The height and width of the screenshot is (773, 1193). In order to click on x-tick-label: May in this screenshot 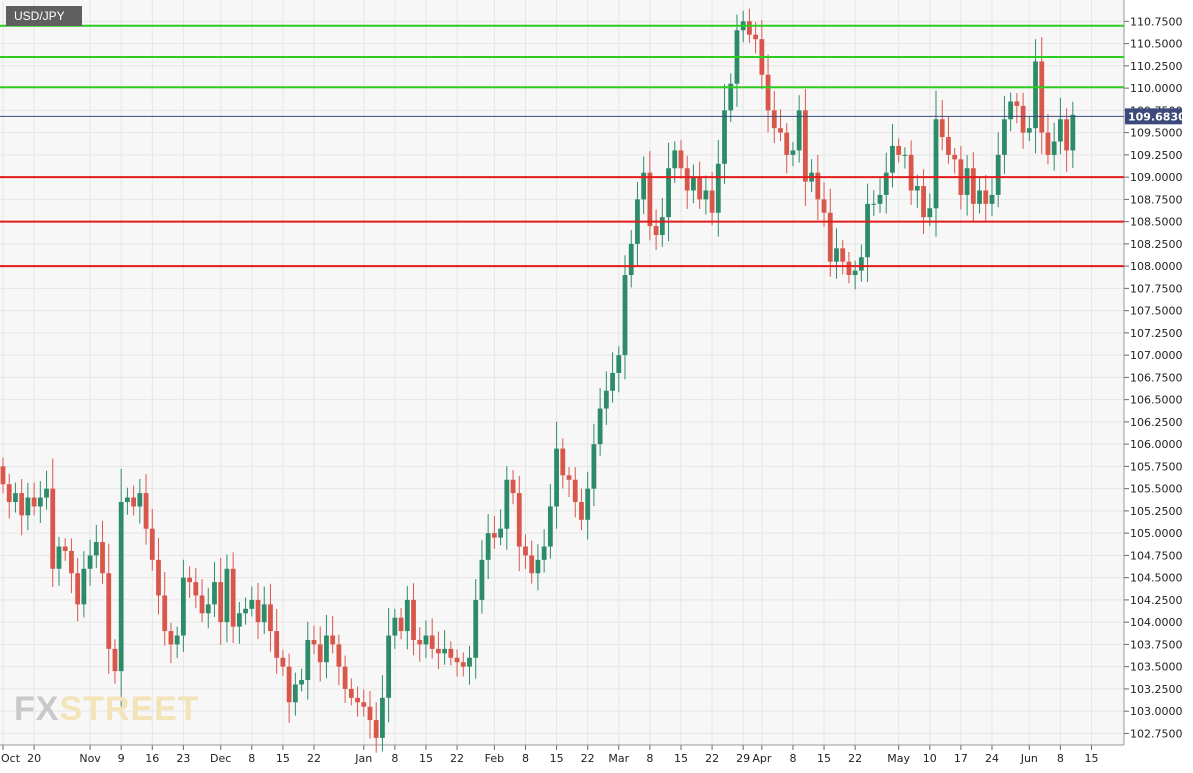, I will do `click(898, 758)`.